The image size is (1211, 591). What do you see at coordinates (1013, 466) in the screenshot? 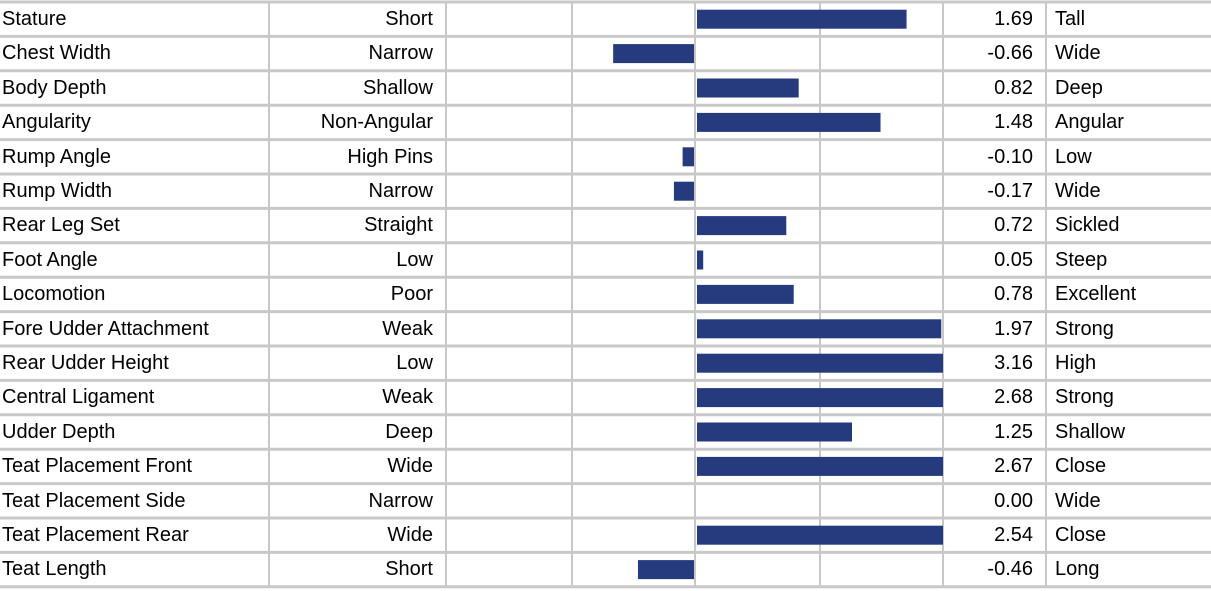
I see `value-label: 2.67` at bounding box center [1013, 466].